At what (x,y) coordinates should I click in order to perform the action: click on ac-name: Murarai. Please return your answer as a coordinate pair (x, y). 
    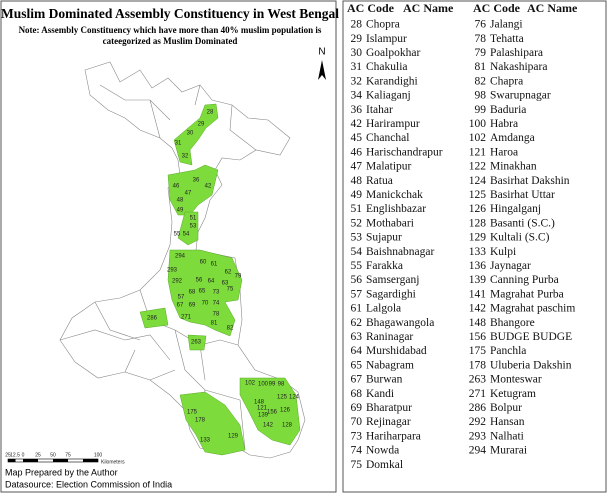
    Looking at the image, I should click on (508, 451).